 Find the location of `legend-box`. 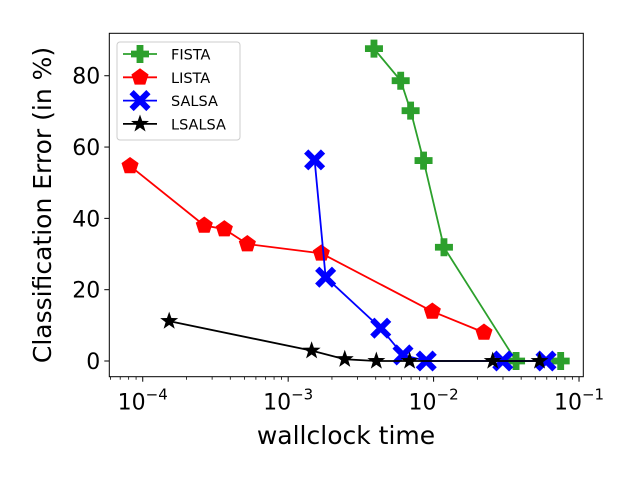

legend-box is located at coordinates (178, 91).